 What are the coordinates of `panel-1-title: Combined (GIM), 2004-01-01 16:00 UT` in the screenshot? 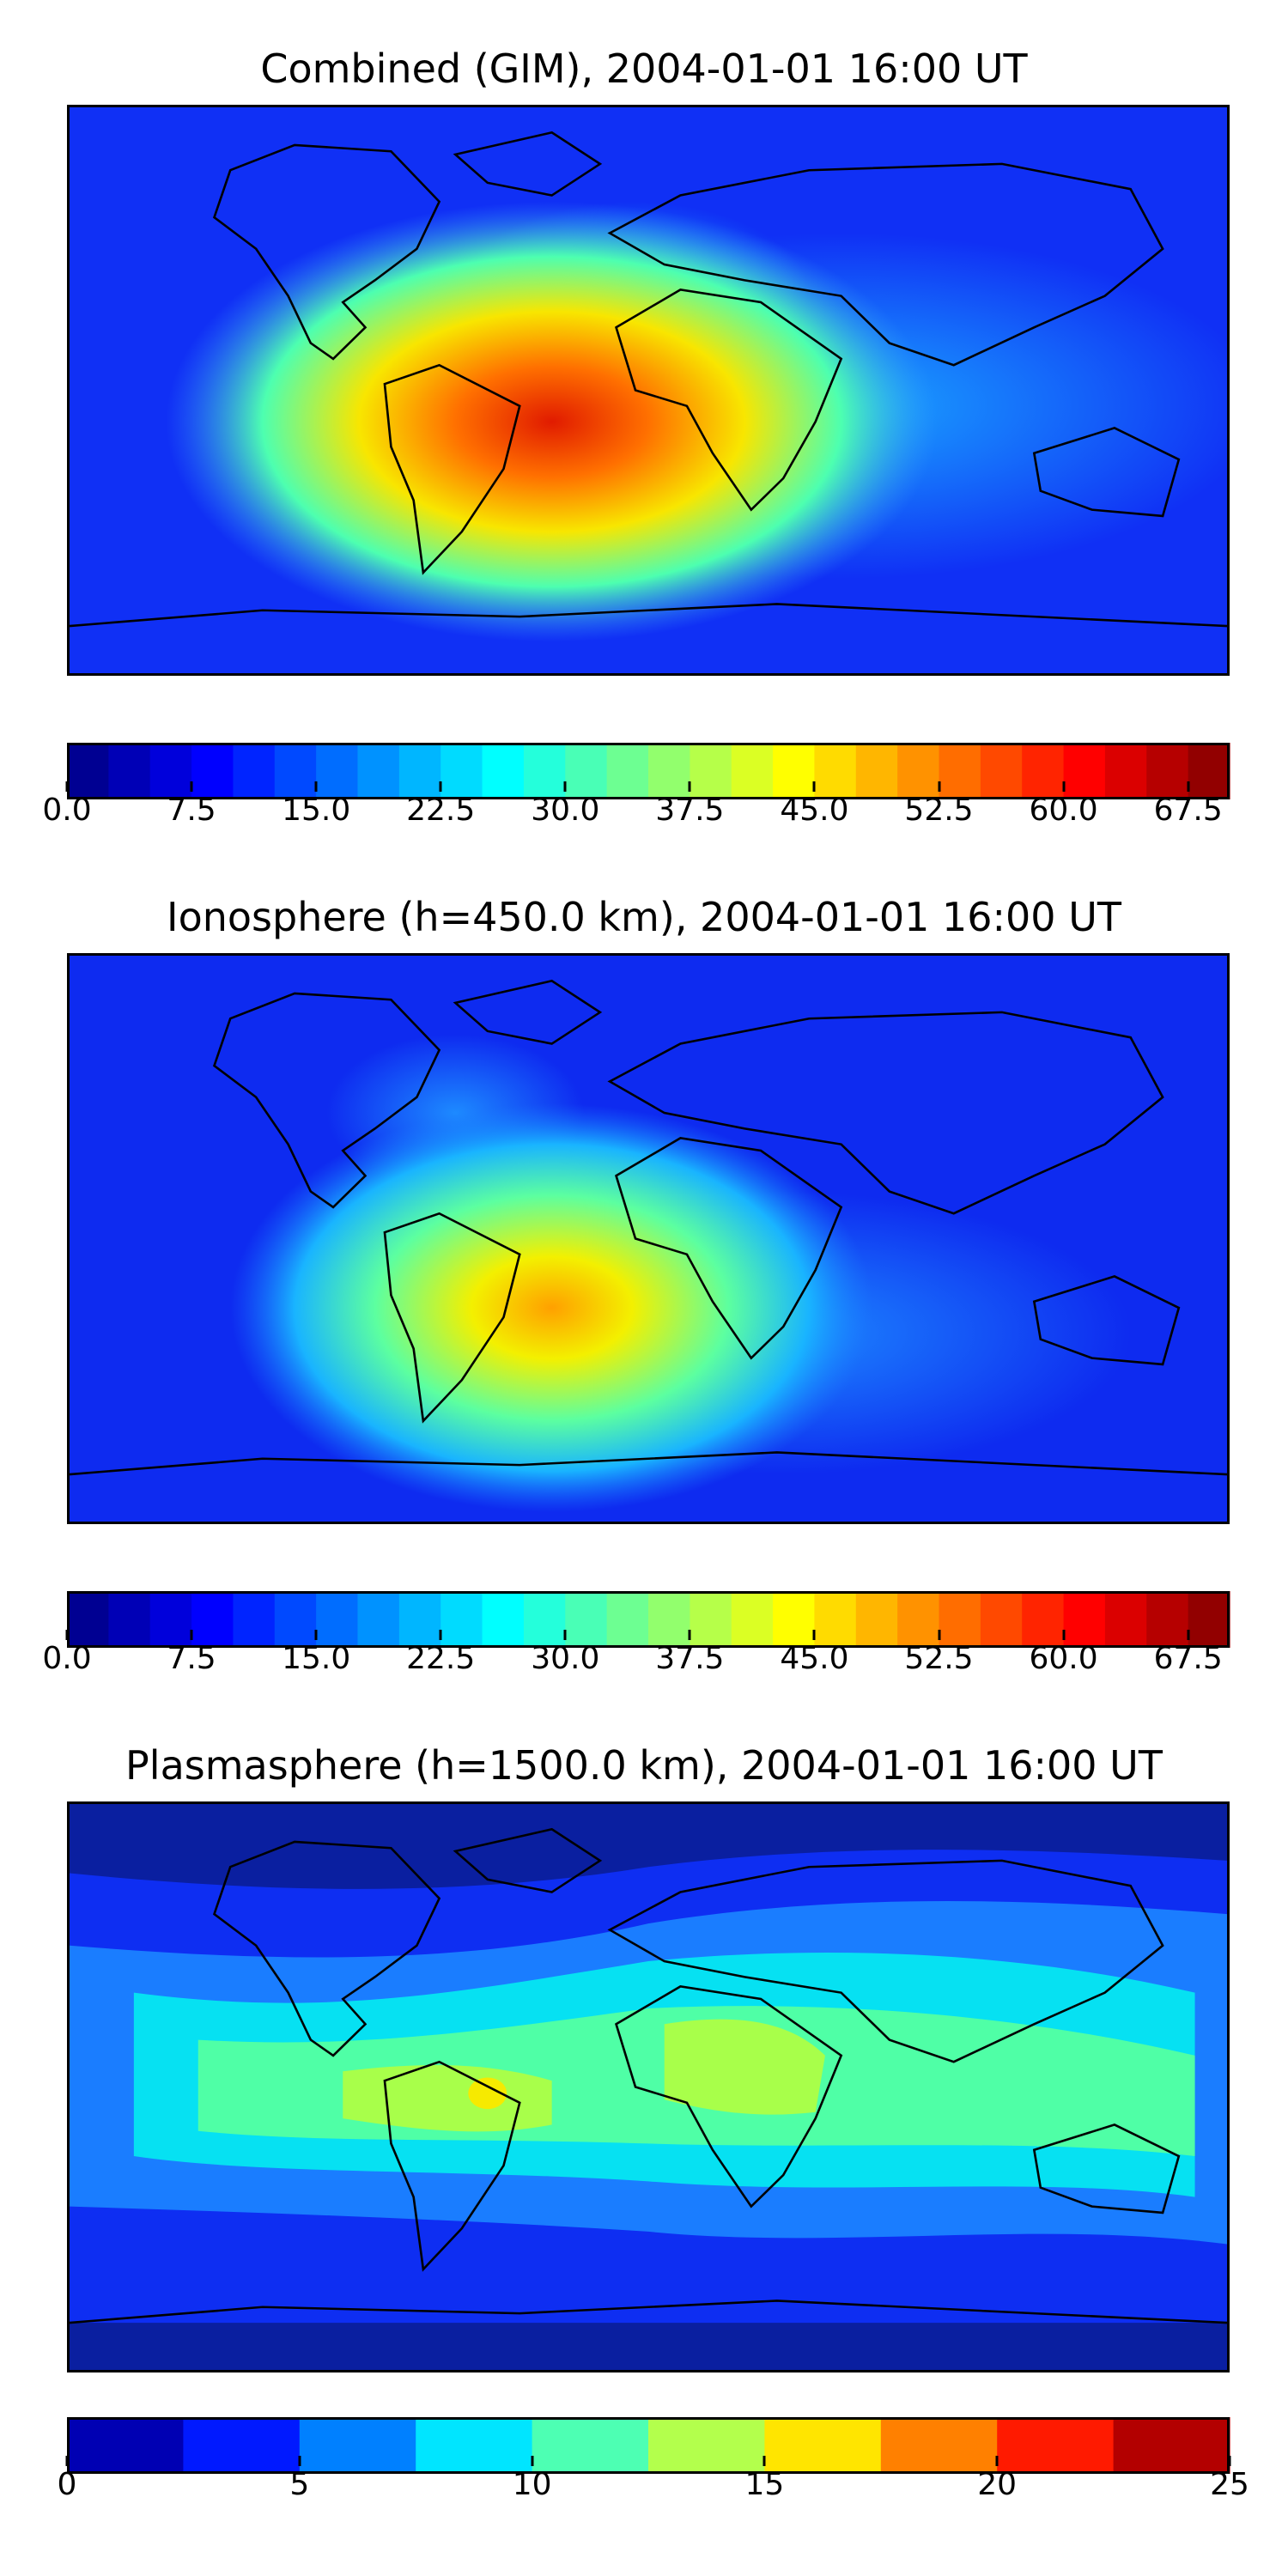 It's located at (644, 69).